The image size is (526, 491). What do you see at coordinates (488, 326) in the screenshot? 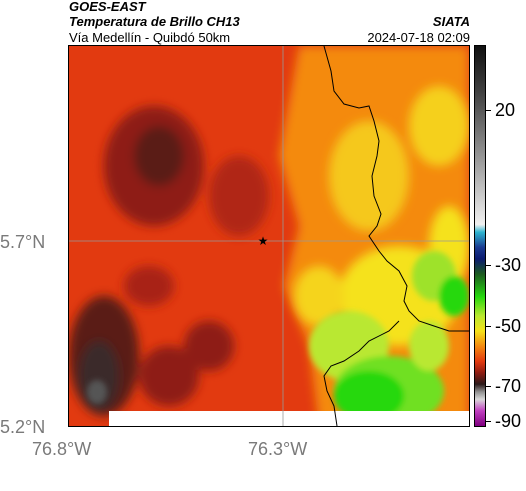
I see `colorbar-tick-neg50` at bounding box center [488, 326].